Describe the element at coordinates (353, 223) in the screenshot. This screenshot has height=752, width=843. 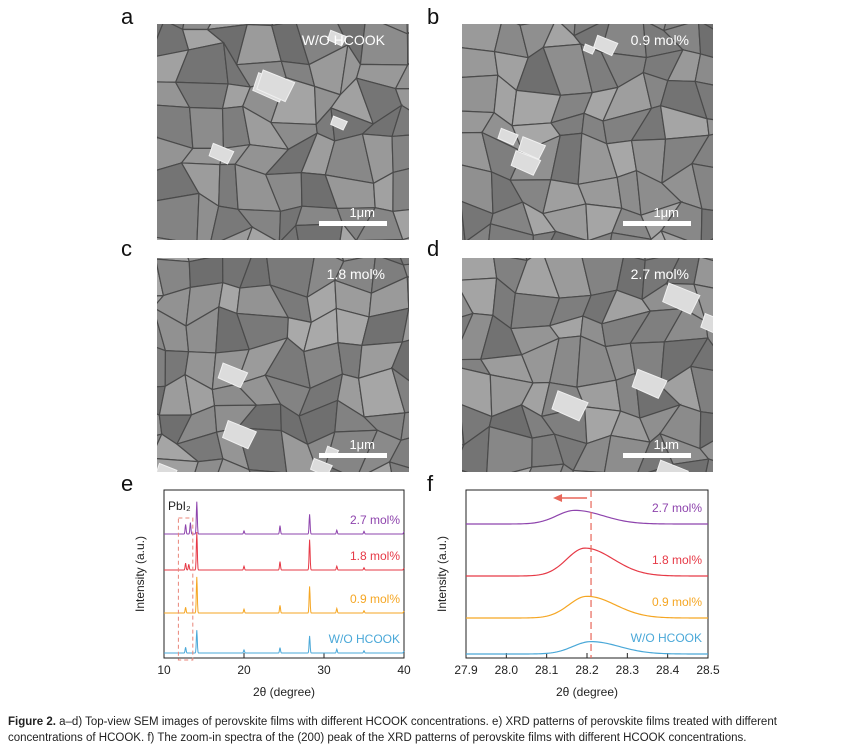
I see `scalebar-a` at that location.